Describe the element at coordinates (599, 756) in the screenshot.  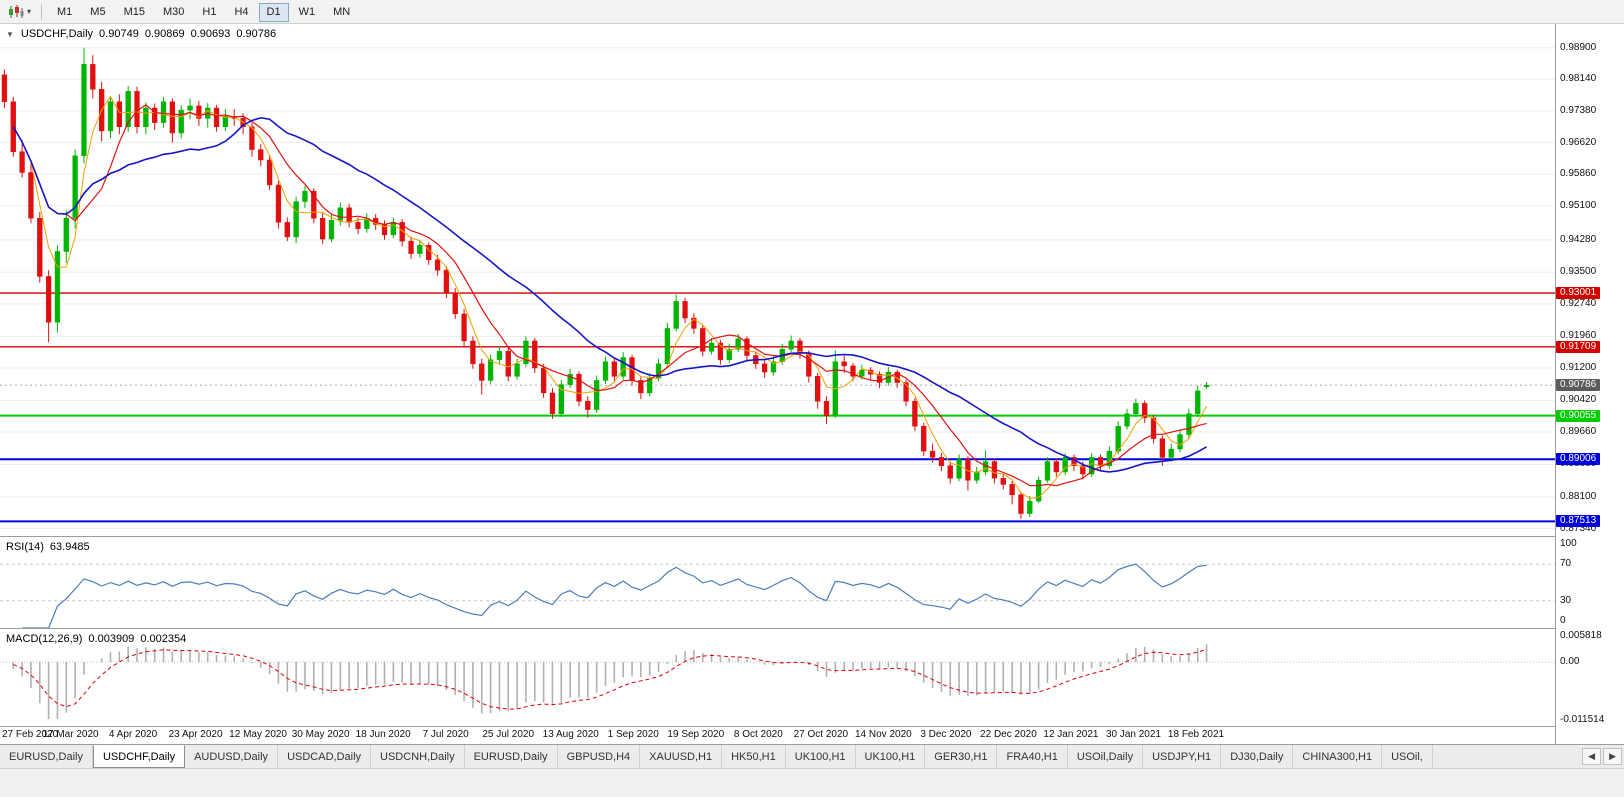
I see `chart-tab-gbpusd-h4: GBPUSD,H4` at that location.